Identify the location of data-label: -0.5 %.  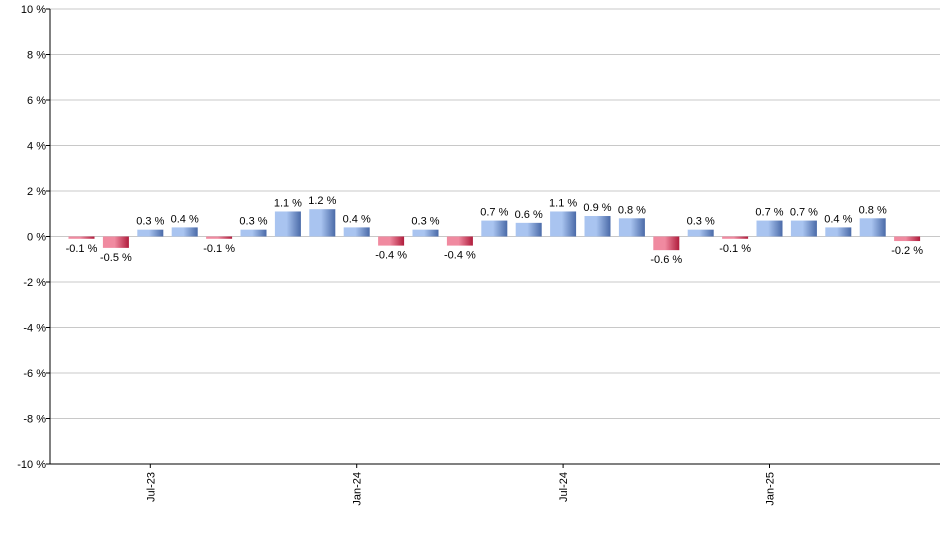
(116, 258).